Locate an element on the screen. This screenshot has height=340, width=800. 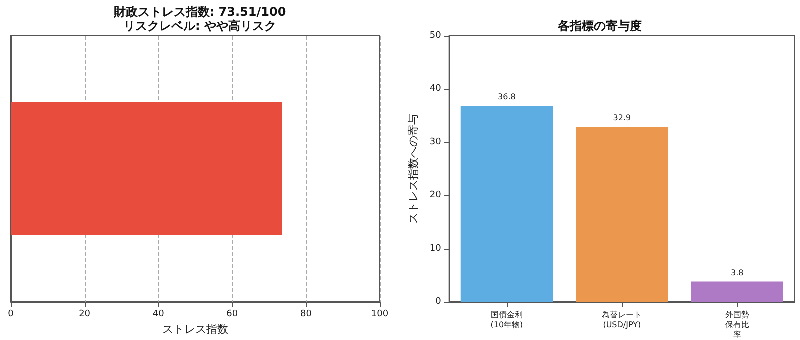
x-axis-title: ストレス指数 is located at coordinates (195, 329).